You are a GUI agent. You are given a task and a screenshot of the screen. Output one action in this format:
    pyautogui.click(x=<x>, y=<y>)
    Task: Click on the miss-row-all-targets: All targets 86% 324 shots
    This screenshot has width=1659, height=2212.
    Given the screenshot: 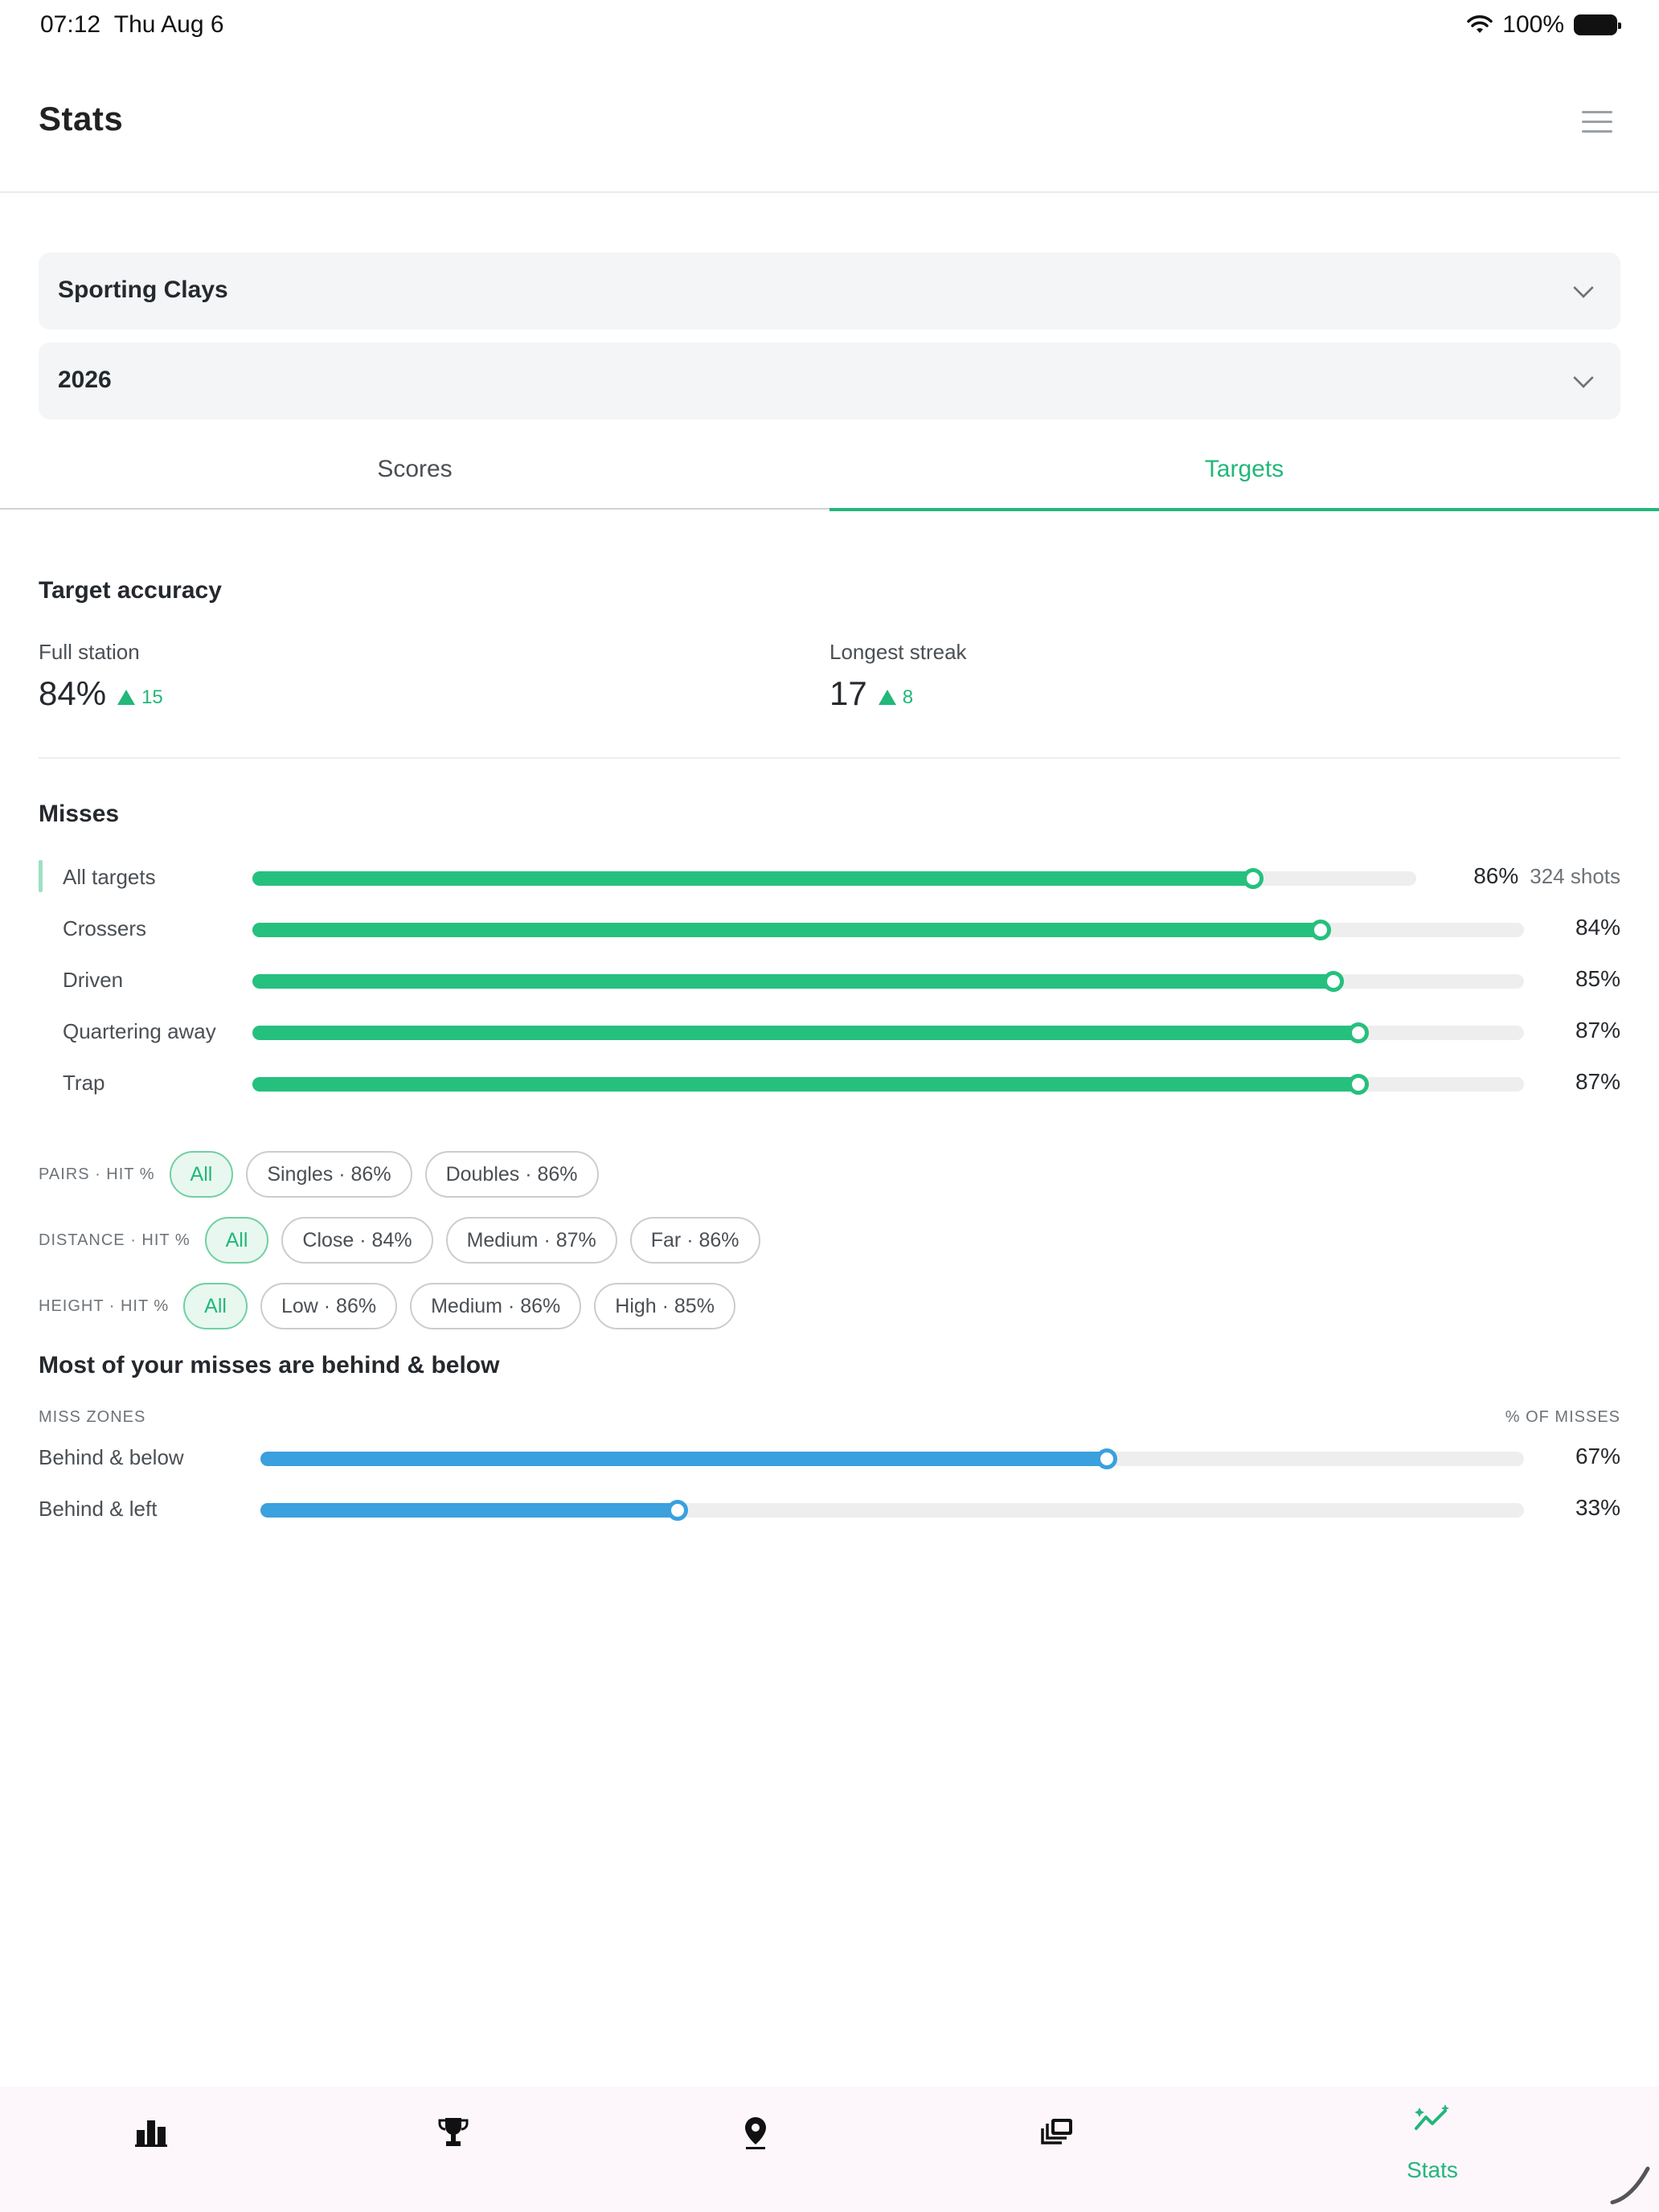 What is the action you would take?
    pyautogui.click(x=829, y=877)
    